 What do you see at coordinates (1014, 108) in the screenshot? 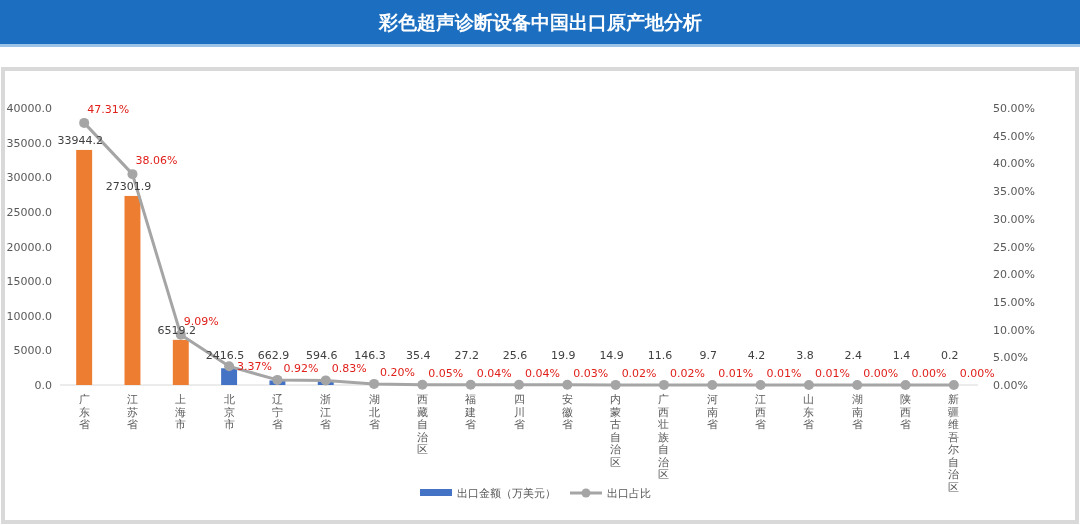
I see `y2-tick-label: 50.00%` at bounding box center [1014, 108].